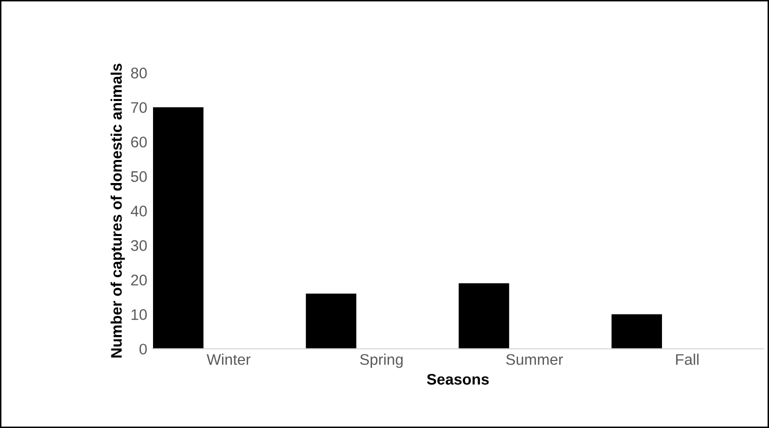 The width and height of the screenshot is (769, 428). What do you see at coordinates (381, 361) in the screenshot?
I see `x-tick-label: Spring` at bounding box center [381, 361].